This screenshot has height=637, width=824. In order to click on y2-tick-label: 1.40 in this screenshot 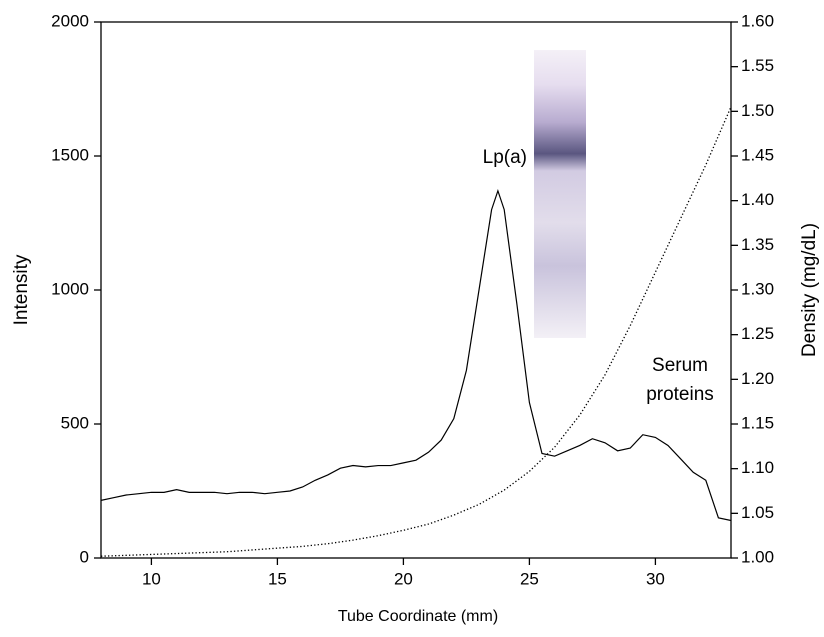, I will do `click(757, 199)`.